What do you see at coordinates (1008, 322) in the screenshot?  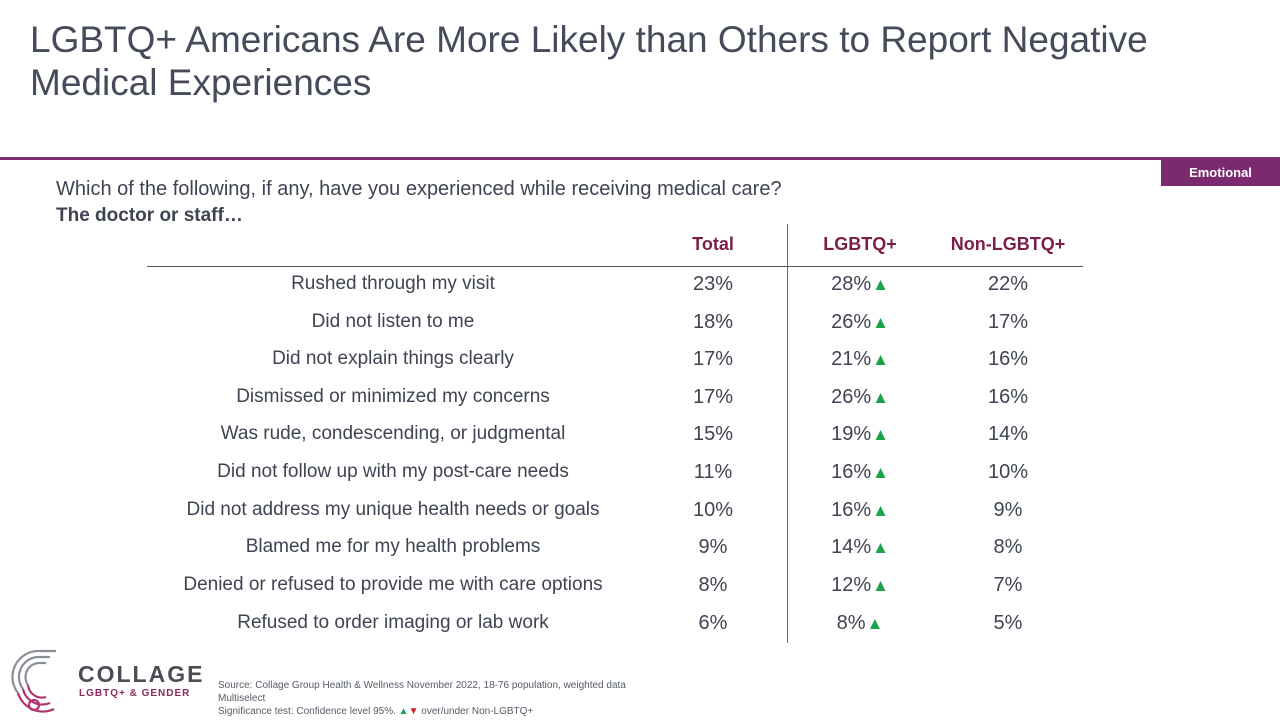 I see `non-lgbtq-value: 17%` at bounding box center [1008, 322].